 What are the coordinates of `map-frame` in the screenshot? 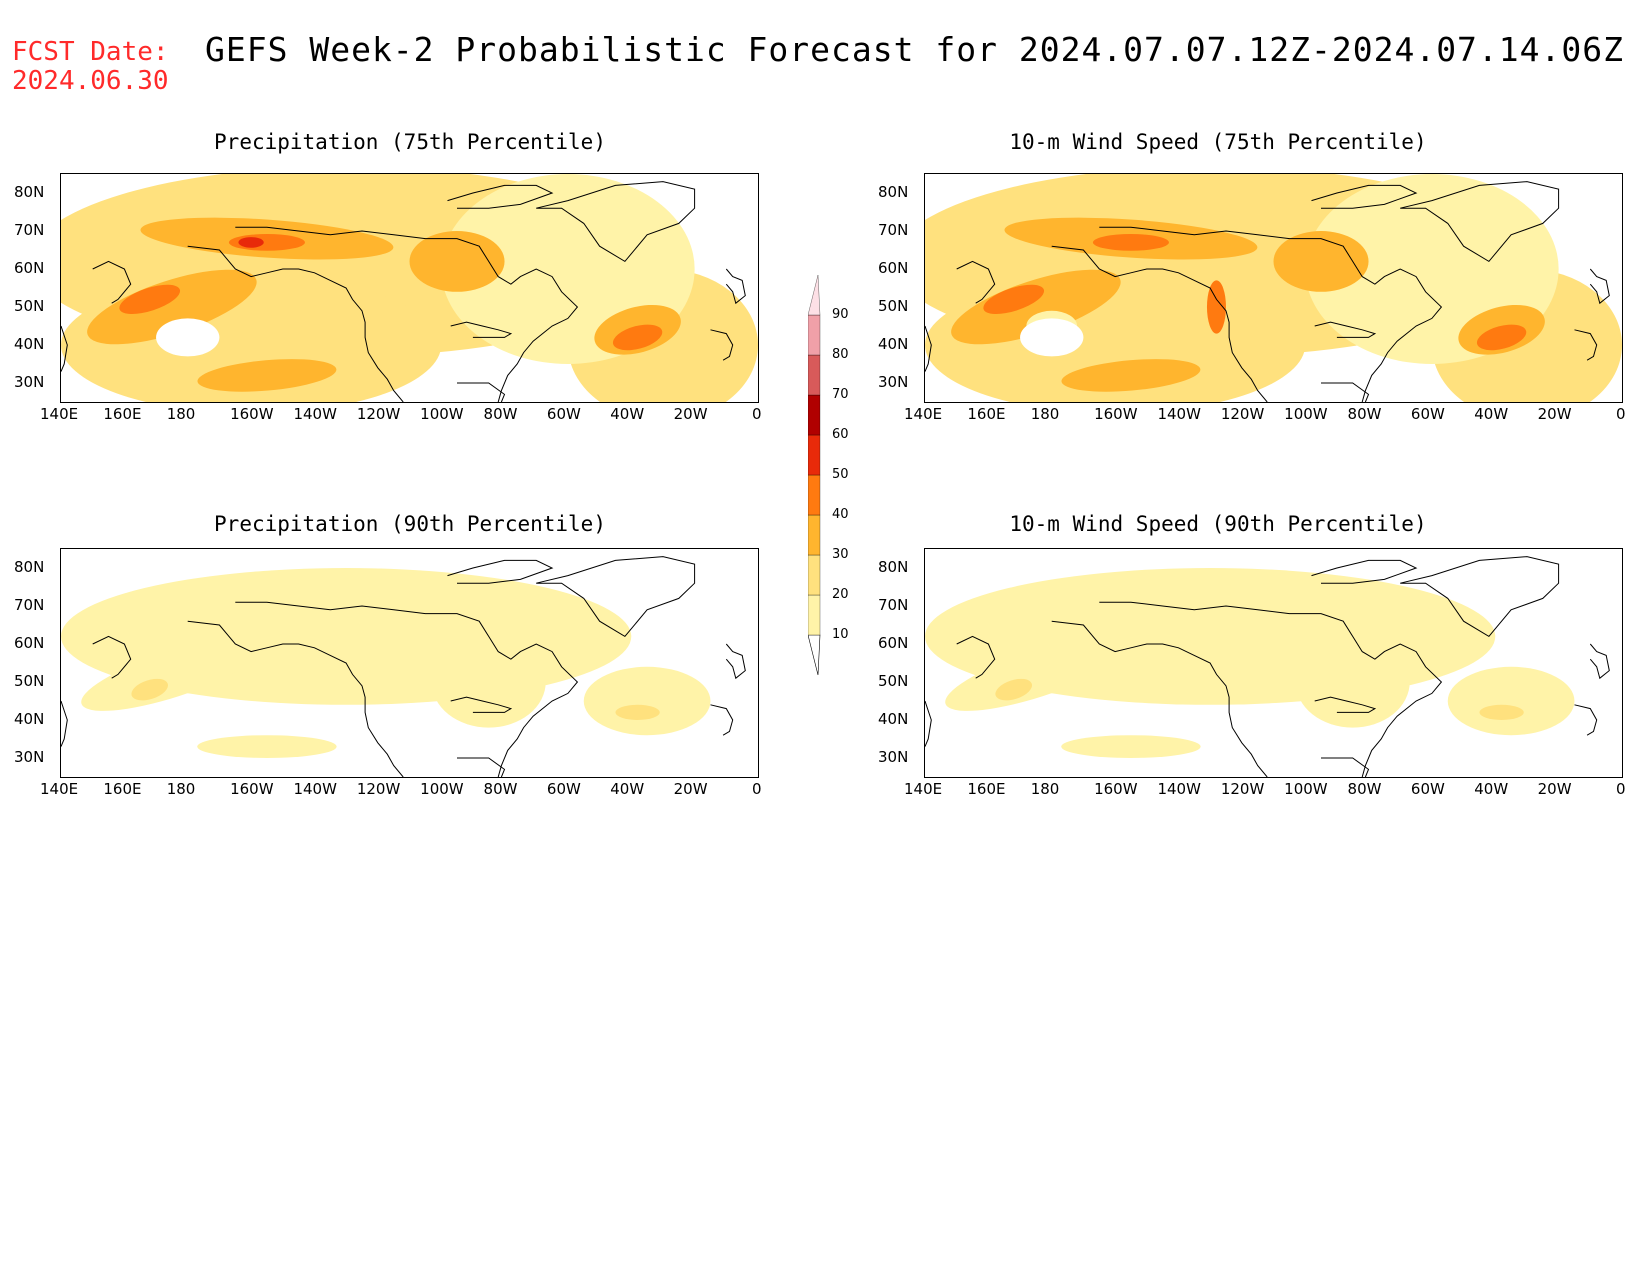 It's located at (1273, 288).